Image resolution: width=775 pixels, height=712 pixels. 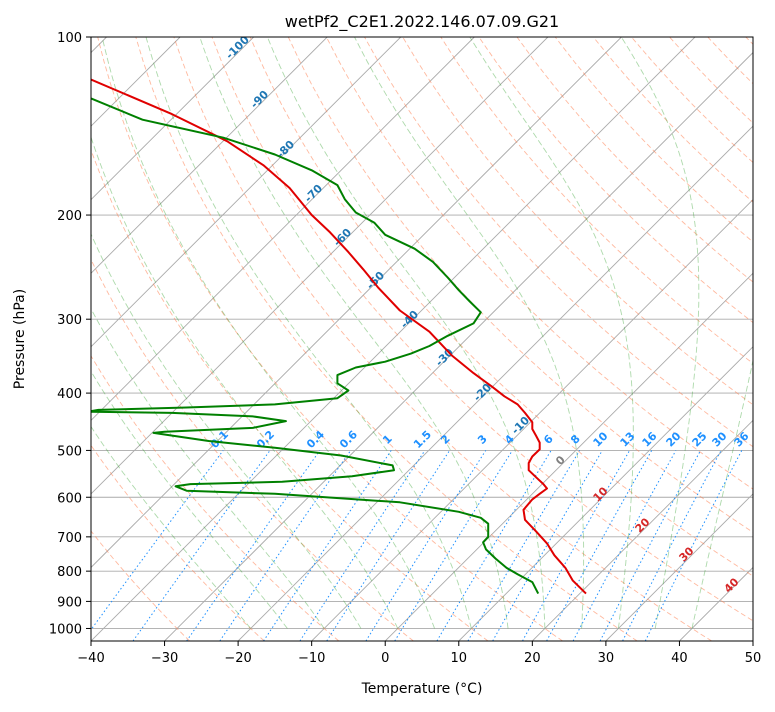 What do you see at coordinates (237, 658) in the screenshot?
I see `x-tick-label: −20` at bounding box center [237, 658].